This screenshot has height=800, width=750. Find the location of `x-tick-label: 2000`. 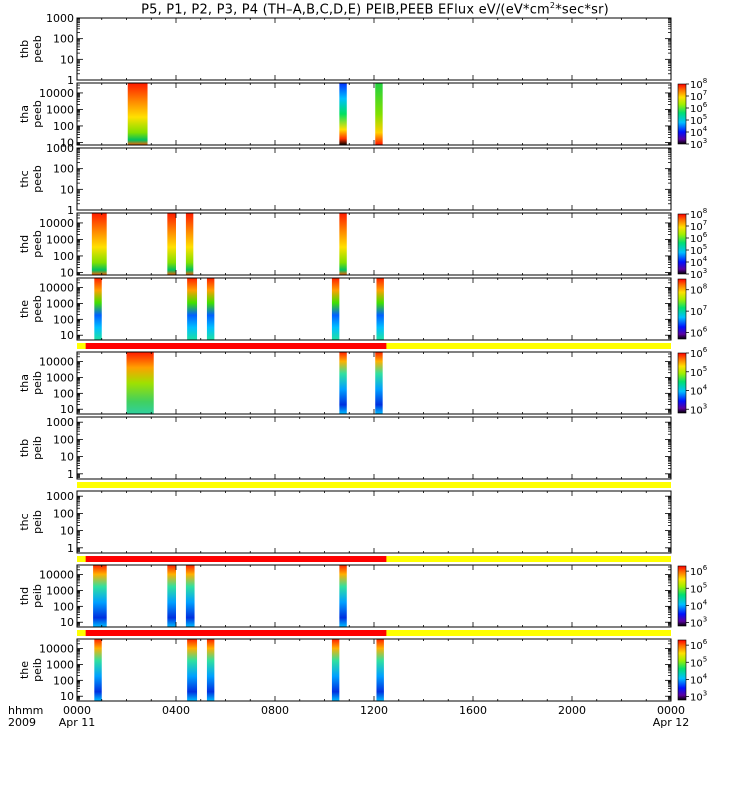

x-tick-label: 2000 is located at coordinates (572, 710).